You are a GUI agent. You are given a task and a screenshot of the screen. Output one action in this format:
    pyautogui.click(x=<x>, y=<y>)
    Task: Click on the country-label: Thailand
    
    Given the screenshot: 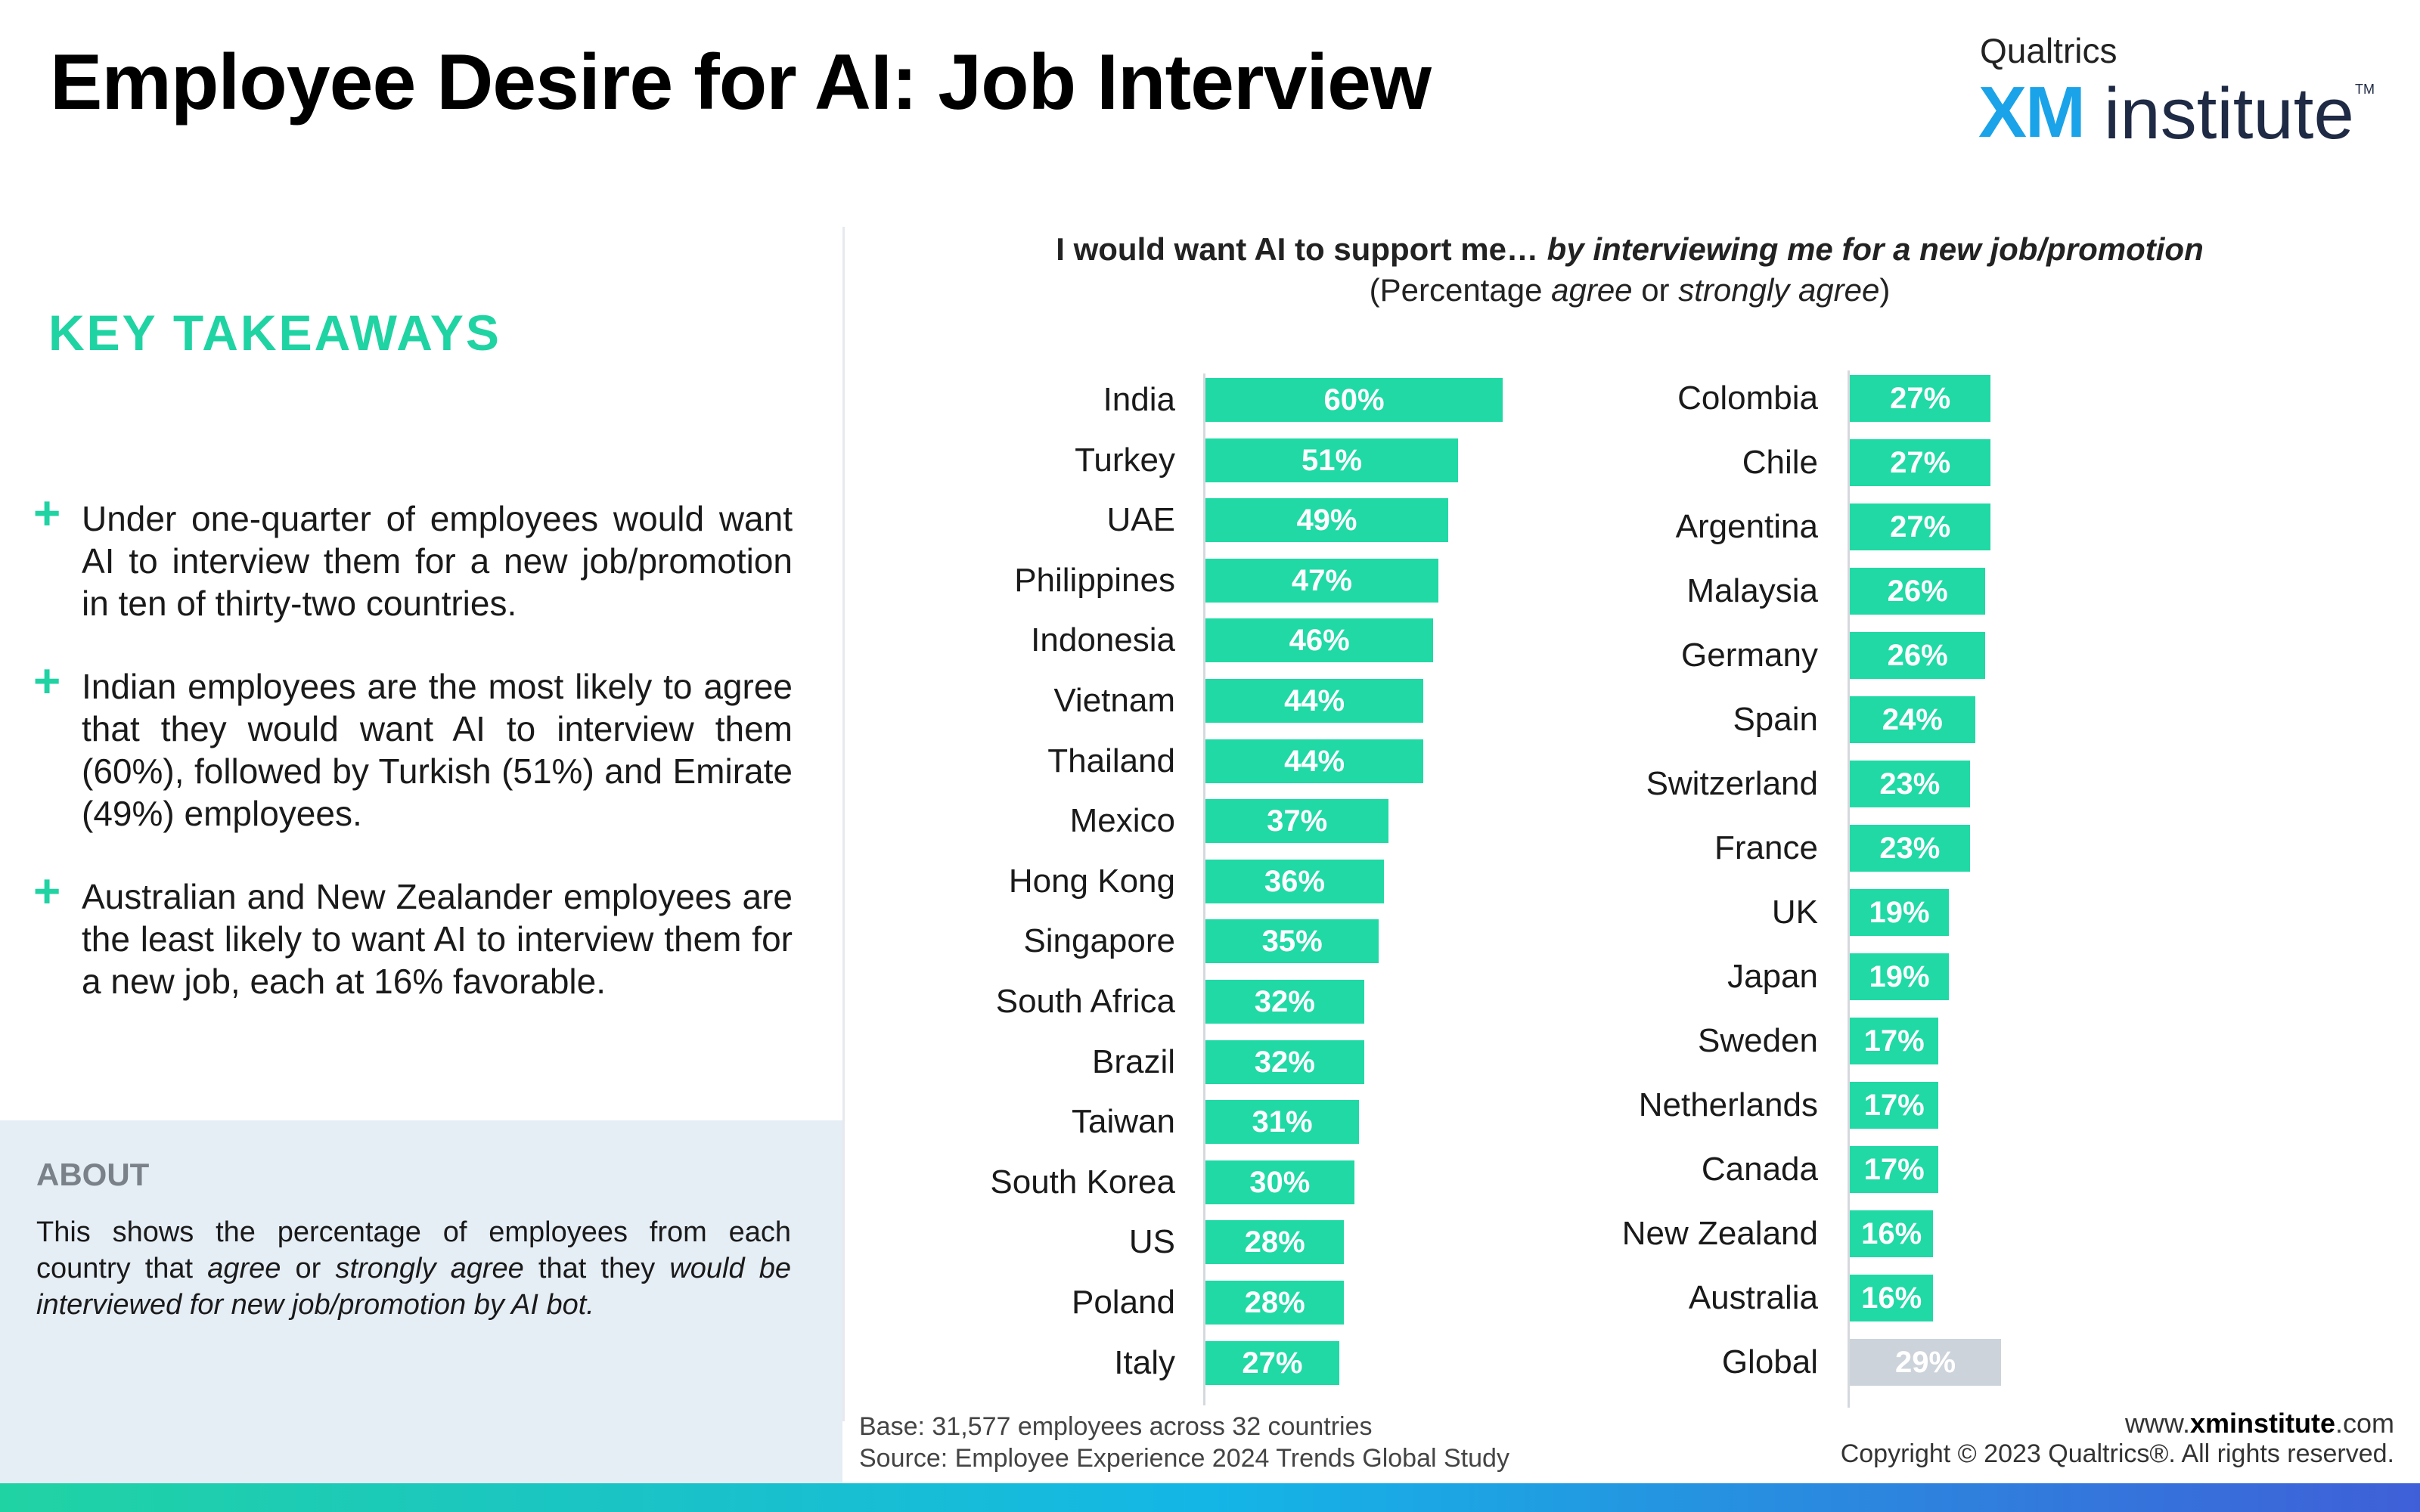 What is the action you would take?
    pyautogui.click(x=1111, y=760)
    